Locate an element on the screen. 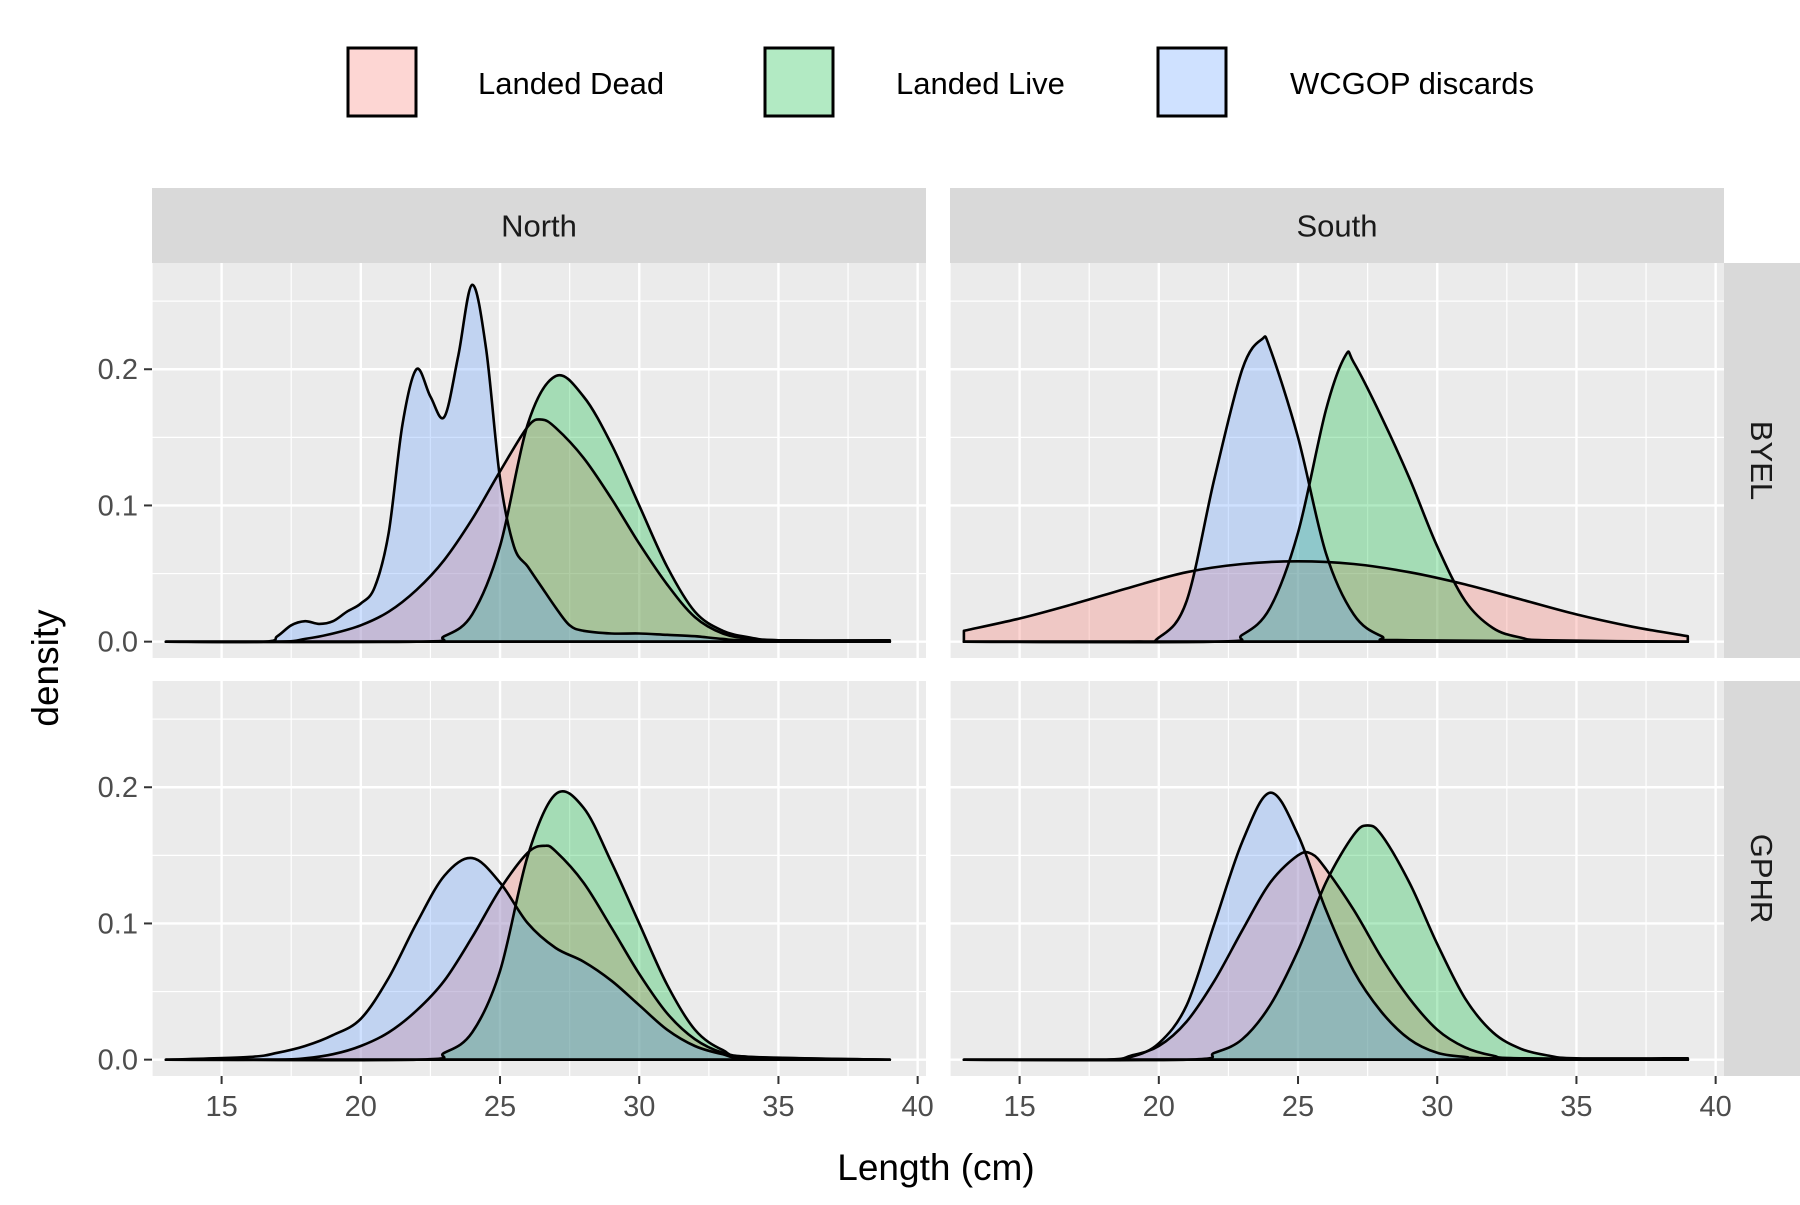 The width and height of the screenshot is (1800, 1205). x-axis-title: Length (cm) is located at coordinates (935, 1167).